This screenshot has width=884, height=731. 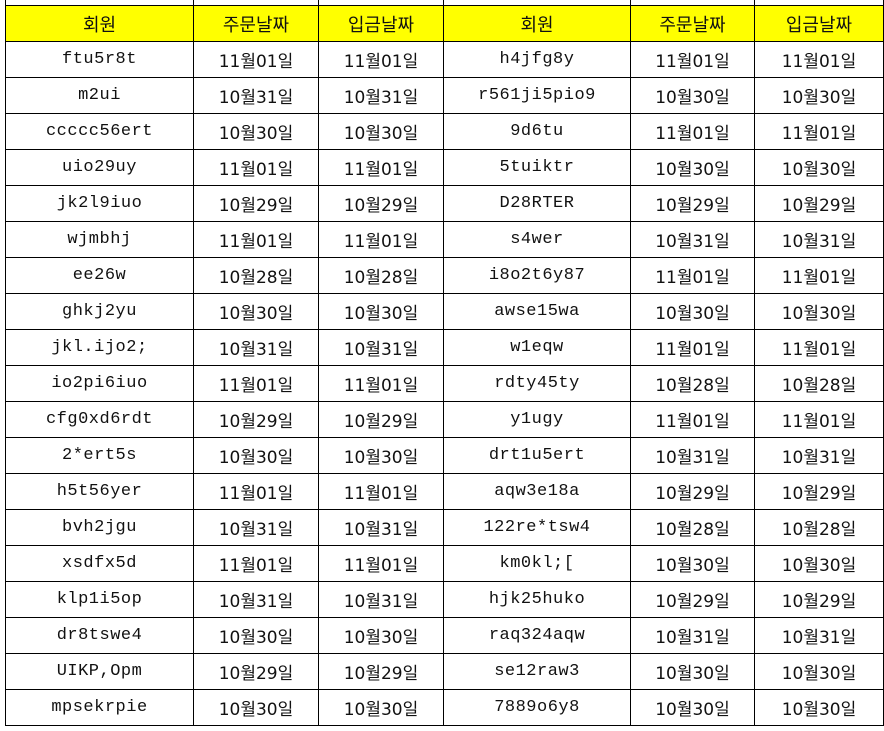 I want to click on cell-member: rdty45ty, so click(x=537, y=383).